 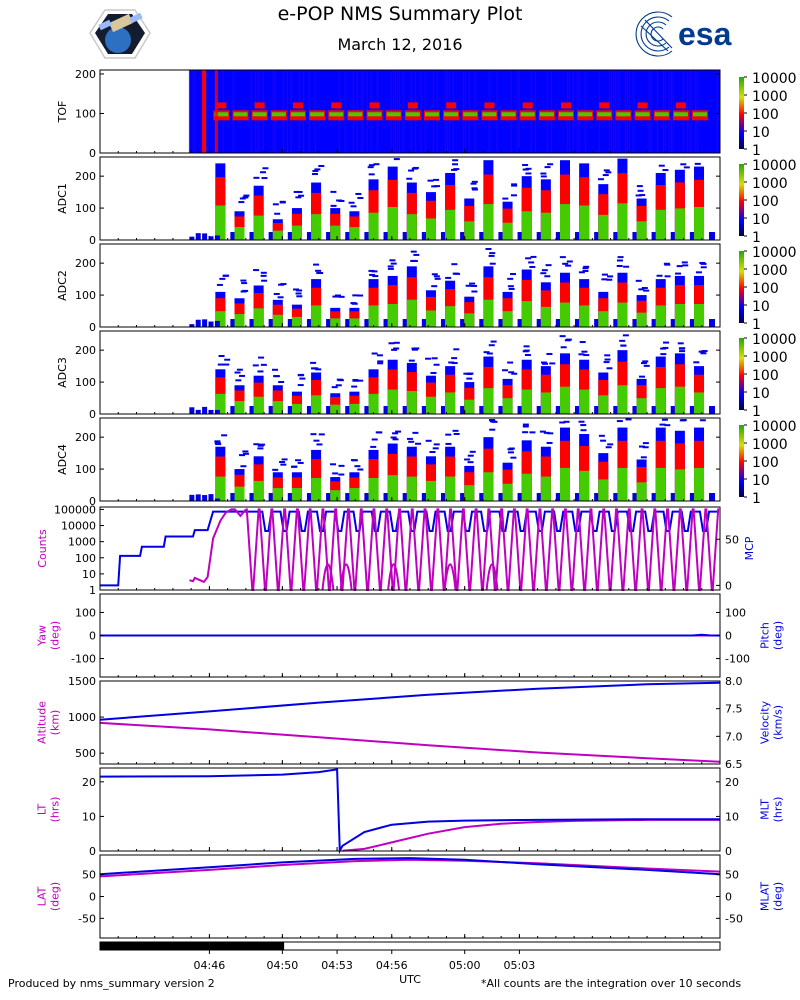 I want to click on panel-ylabel-right: MLT (hrs), so click(x=772, y=810).